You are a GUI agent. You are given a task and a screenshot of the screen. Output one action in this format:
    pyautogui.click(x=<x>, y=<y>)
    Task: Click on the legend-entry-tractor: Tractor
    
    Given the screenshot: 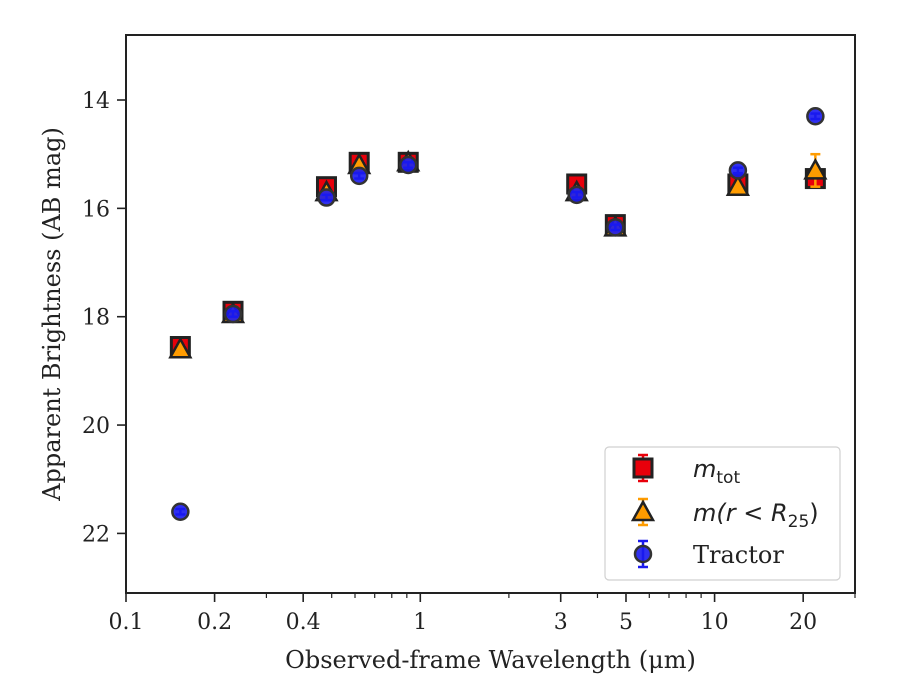 What is the action you would take?
    pyautogui.click(x=738, y=555)
    